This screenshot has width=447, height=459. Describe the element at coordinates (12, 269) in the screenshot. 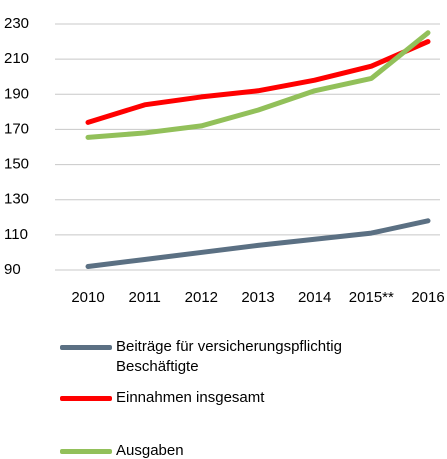

I see `y-tick-label: 90` at that location.